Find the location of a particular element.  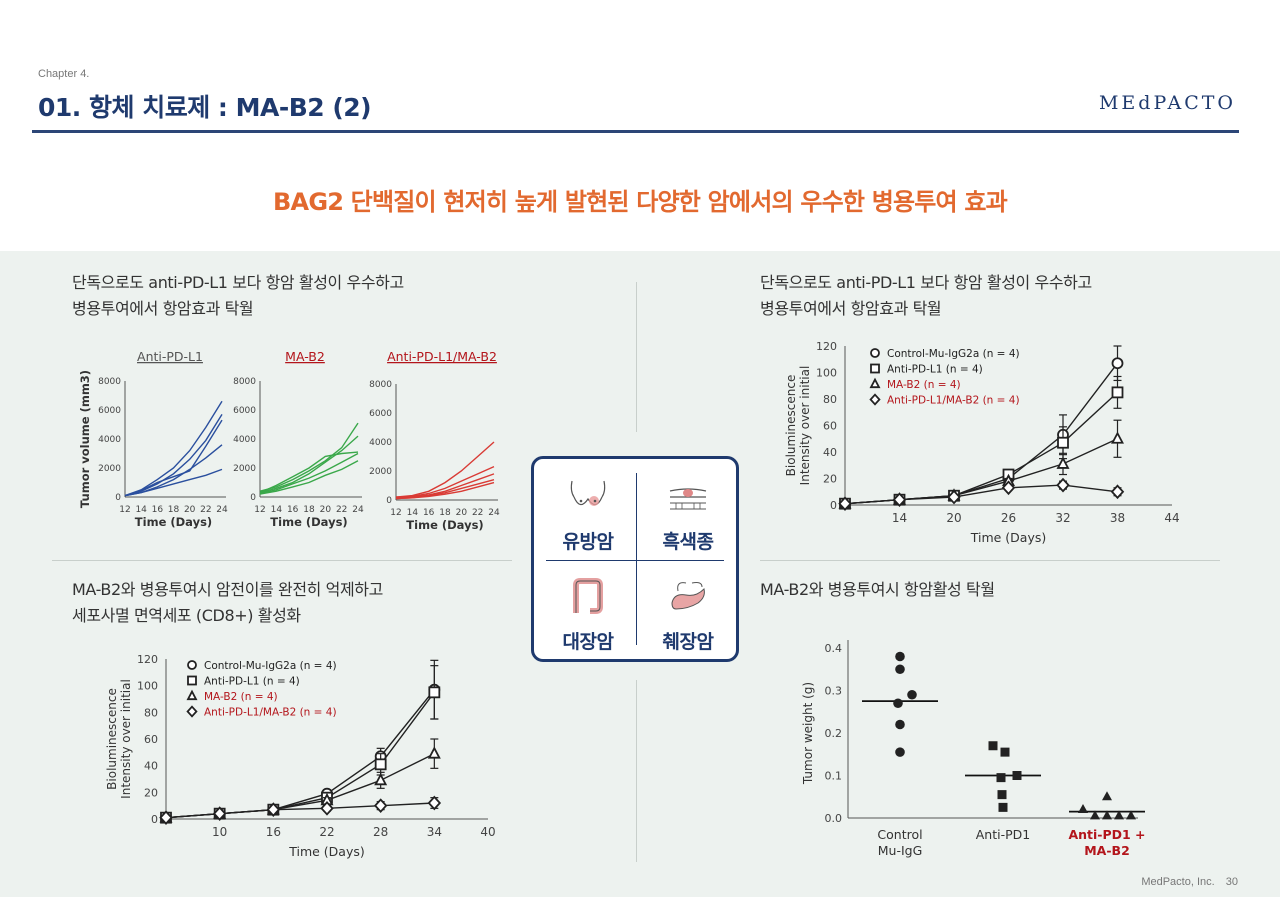

category-label: Mu-IgG is located at coordinates (900, 850).